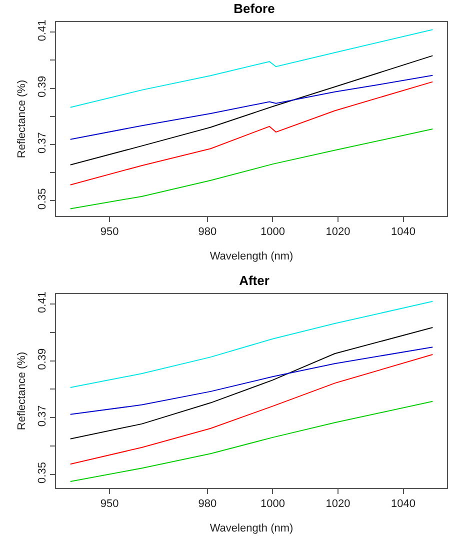  What do you see at coordinates (254, 280) in the screenshot?
I see `chart-title: After` at bounding box center [254, 280].